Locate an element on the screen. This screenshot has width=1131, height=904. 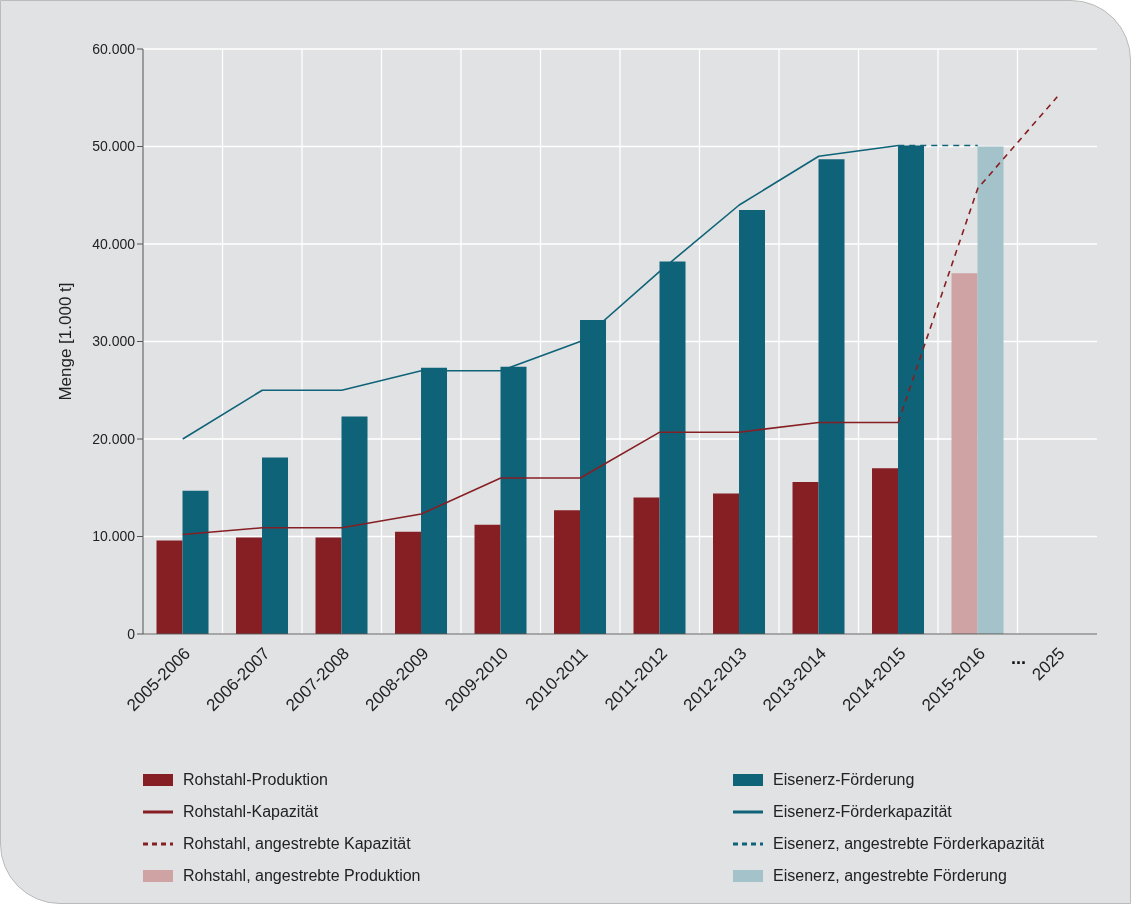
legend-label: Rohstahl-Produktion is located at coordinates (255, 780).